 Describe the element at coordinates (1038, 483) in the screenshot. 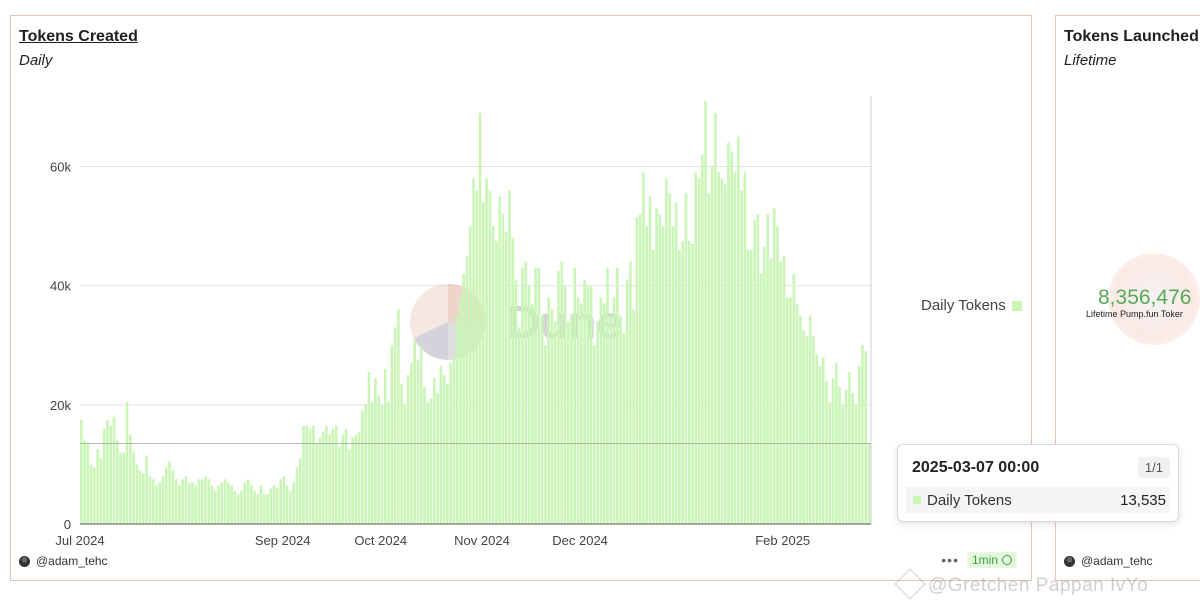

I see `chart-tooltip: 2025-03-07 00:00 1/1 Daily Tokens 13,535` at that location.